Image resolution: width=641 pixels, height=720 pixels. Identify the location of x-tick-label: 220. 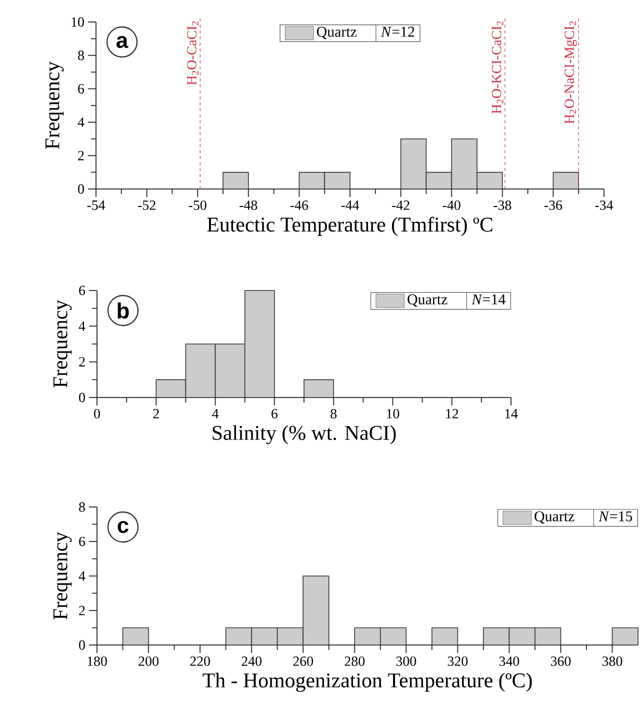
(200, 661).